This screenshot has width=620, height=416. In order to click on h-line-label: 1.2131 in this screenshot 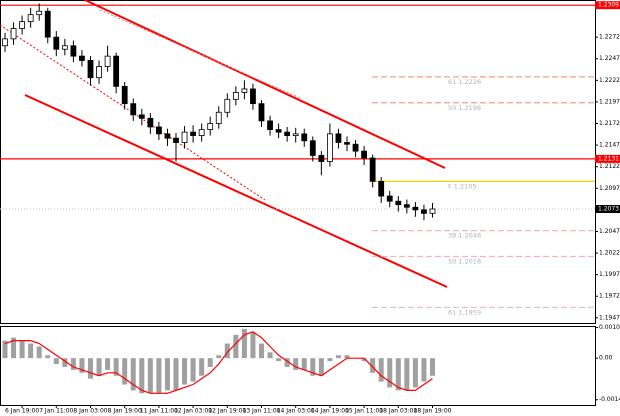, I will do `click(608, 158)`.